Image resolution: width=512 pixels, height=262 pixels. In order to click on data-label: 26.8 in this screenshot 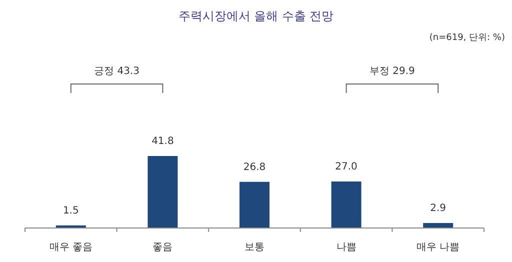, I will do `click(254, 167)`.